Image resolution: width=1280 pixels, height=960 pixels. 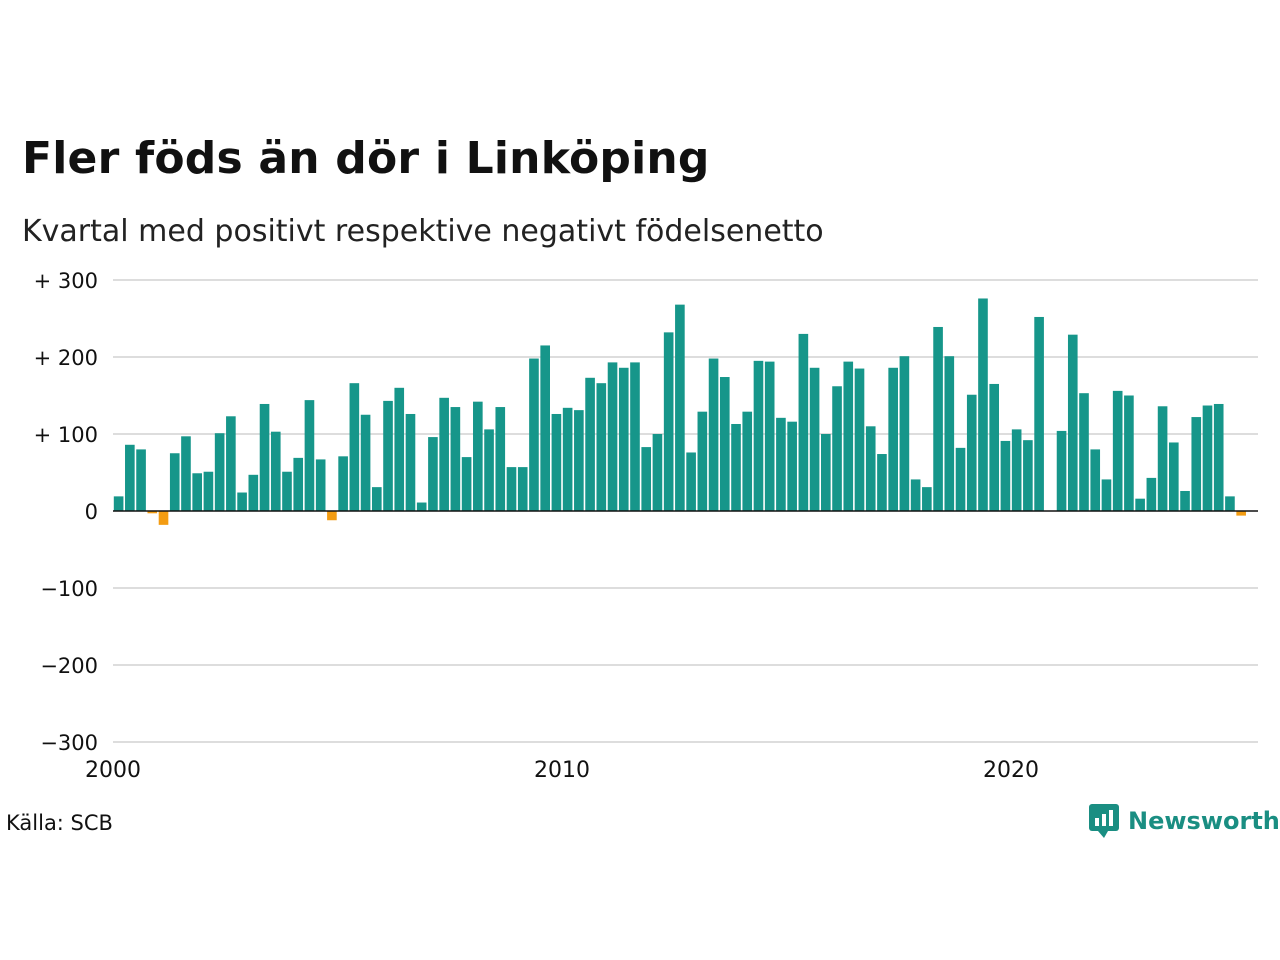 What do you see at coordinates (66, 281) in the screenshot?
I see `y-tick-label: + 300` at bounding box center [66, 281].